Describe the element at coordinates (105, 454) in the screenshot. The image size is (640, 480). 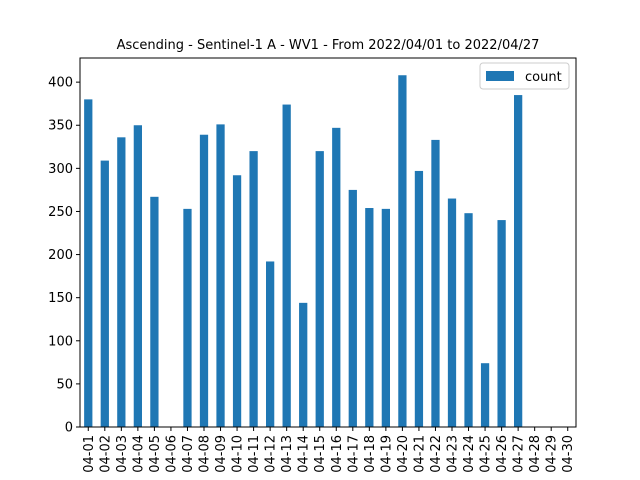
I see `x-tick-label: 04-02` at that location.